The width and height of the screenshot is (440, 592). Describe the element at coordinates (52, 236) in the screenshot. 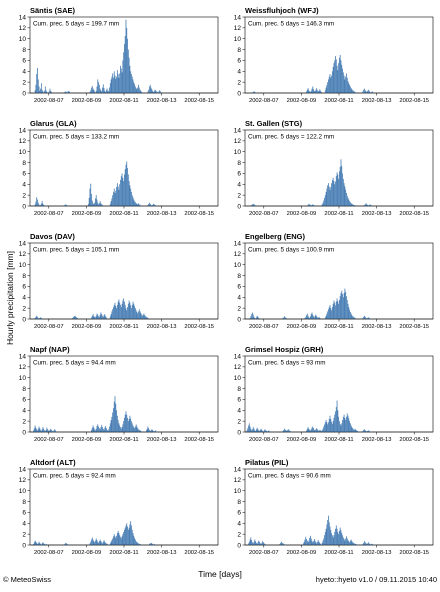

I see `panel-title: Davos (DAV)` at that location.